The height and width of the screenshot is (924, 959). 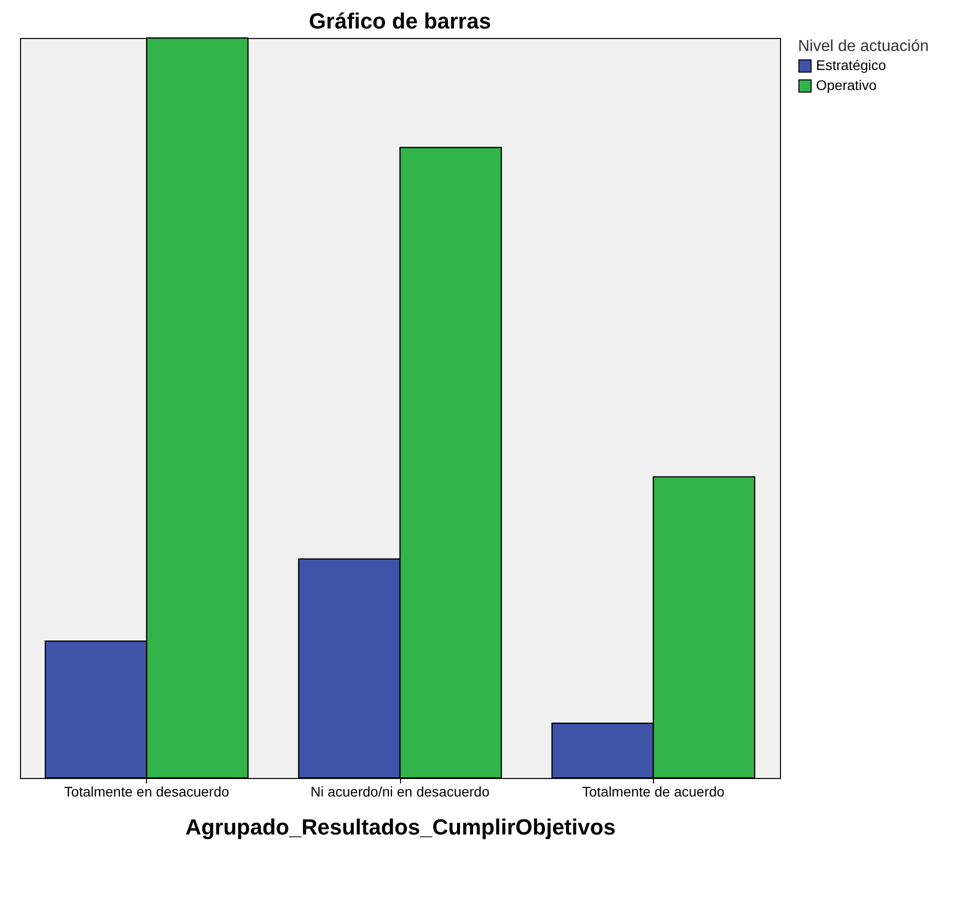 What do you see at coordinates (653, 792) in the screenshot?
I see `x-tick-label: Totalmente de acuerdo` at bounding box center [653, 792].